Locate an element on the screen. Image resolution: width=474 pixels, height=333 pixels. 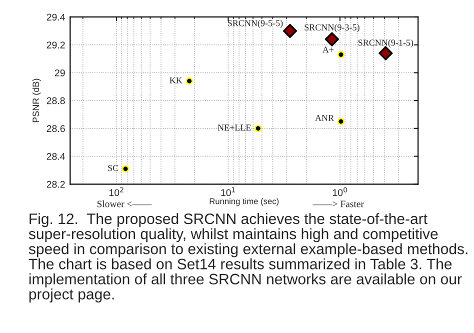
y-tick-label: 29 is located at coordinates (59, 72).